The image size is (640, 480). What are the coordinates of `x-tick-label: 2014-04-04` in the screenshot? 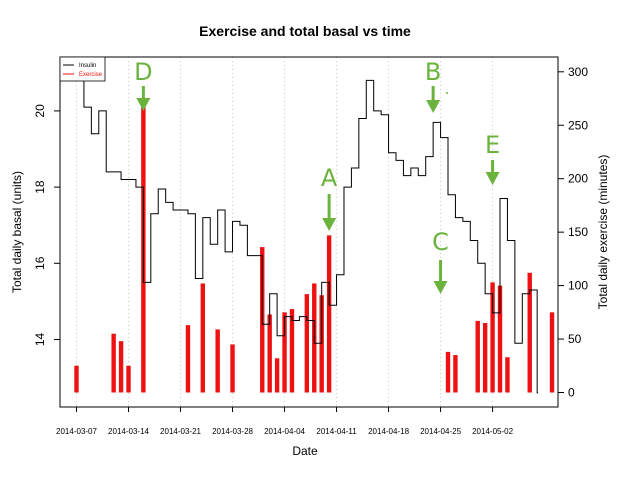 It's located at (284, 431).